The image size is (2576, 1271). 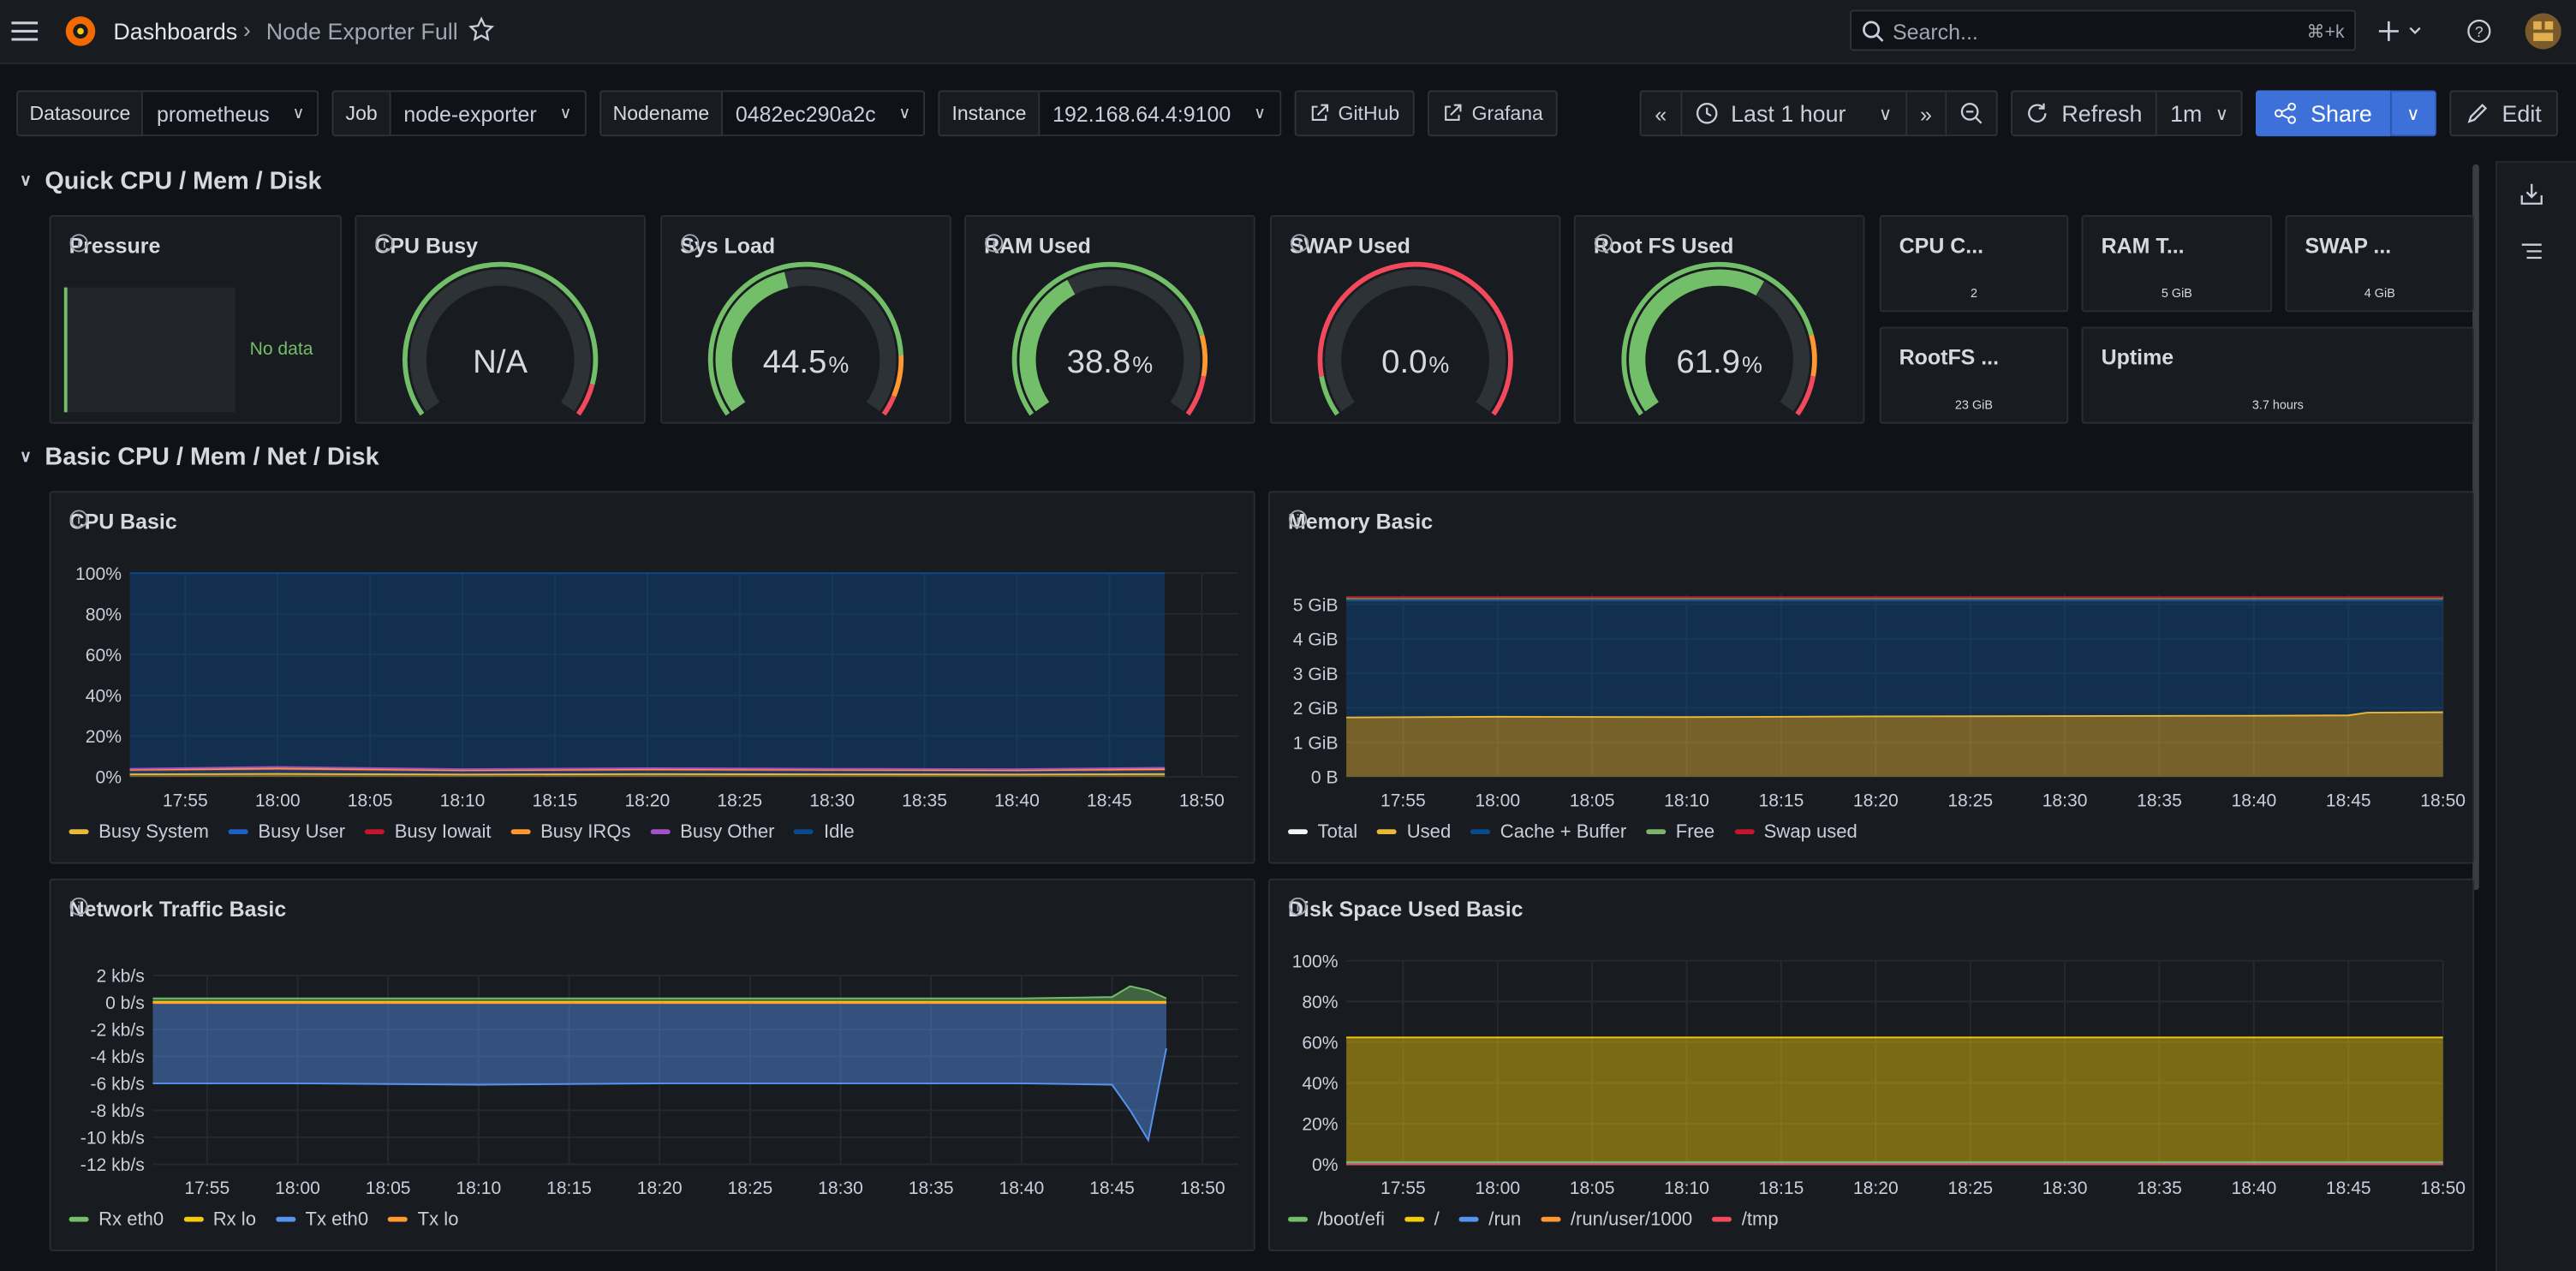 I want to click on y-tick-label: 0 B, so click(x=1325, y=778).